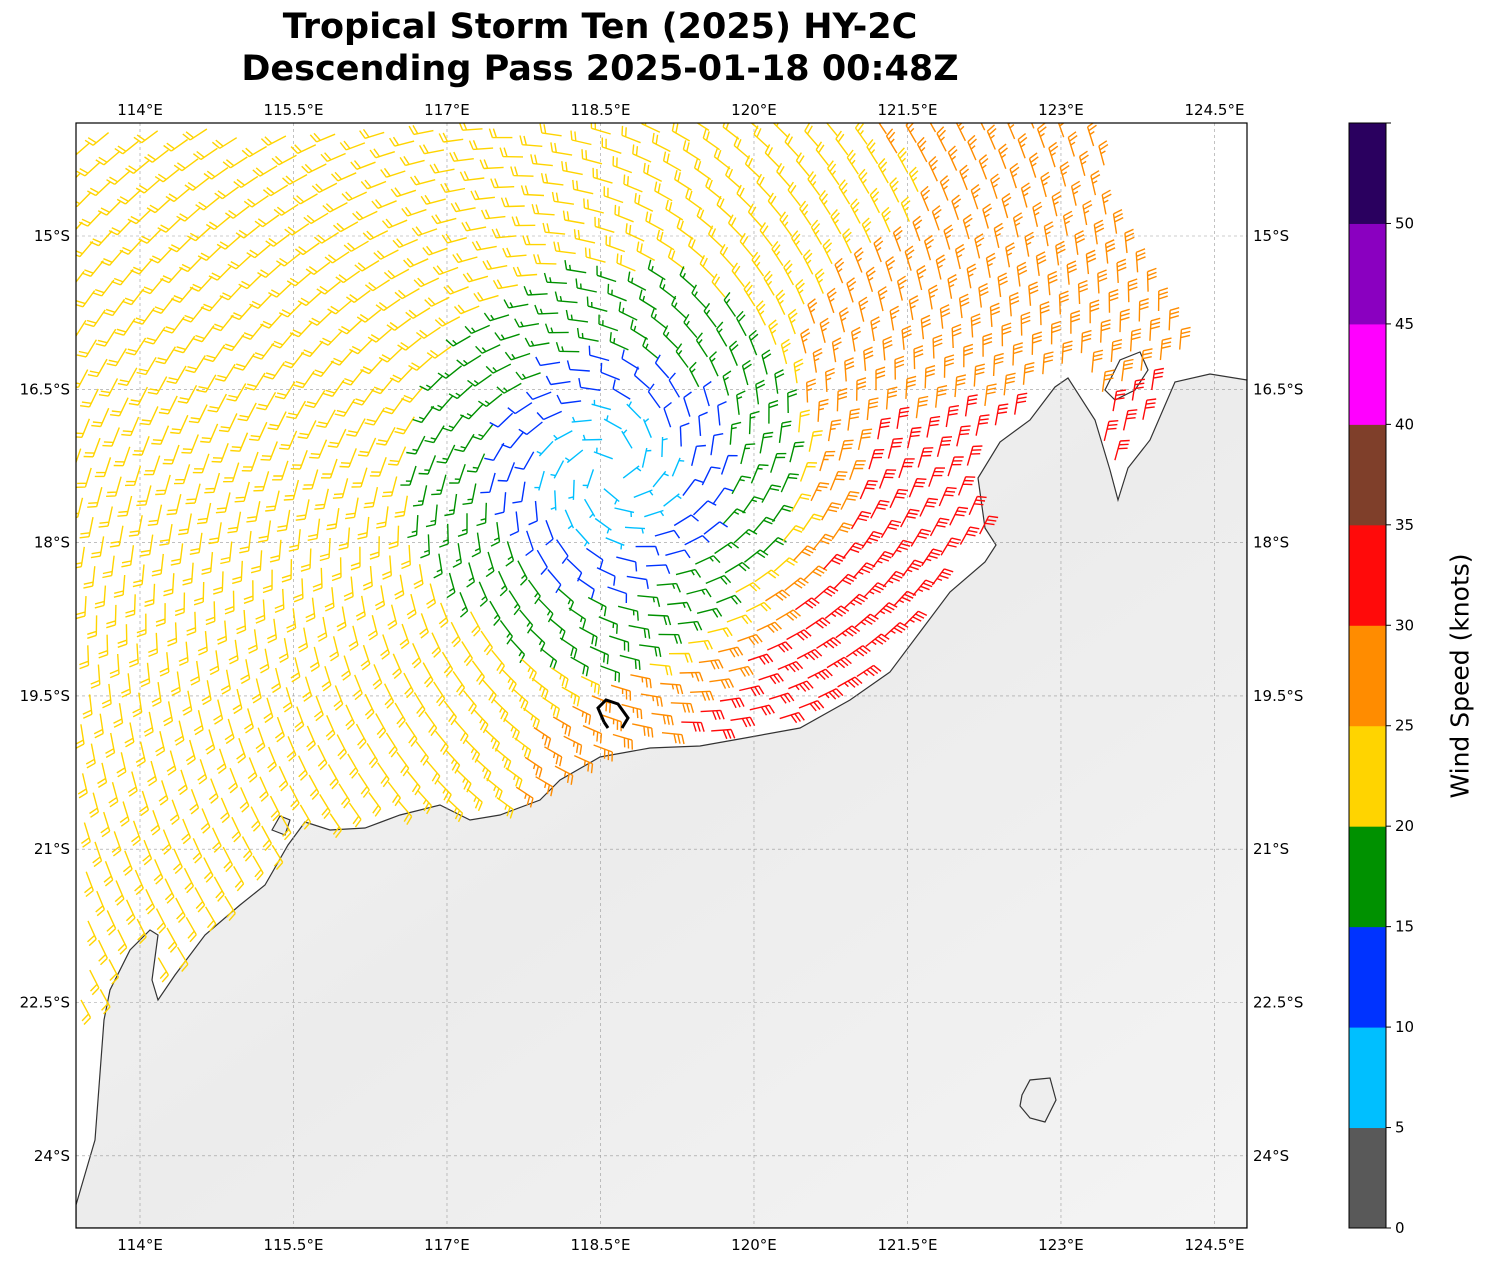  I want to click on colorbar-tick-label: 30, so click(1404, 625).